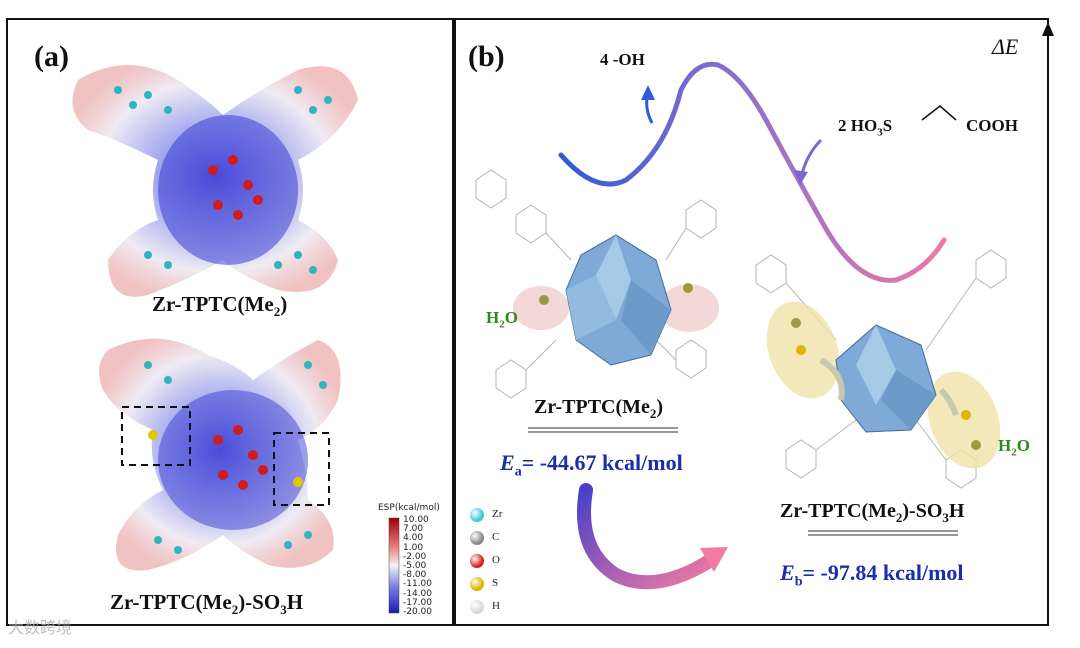 Image resolution: width=1080 pixels, height=648 pixels. I want to click on acid-label-cooh: COOH, so click(992, 125).